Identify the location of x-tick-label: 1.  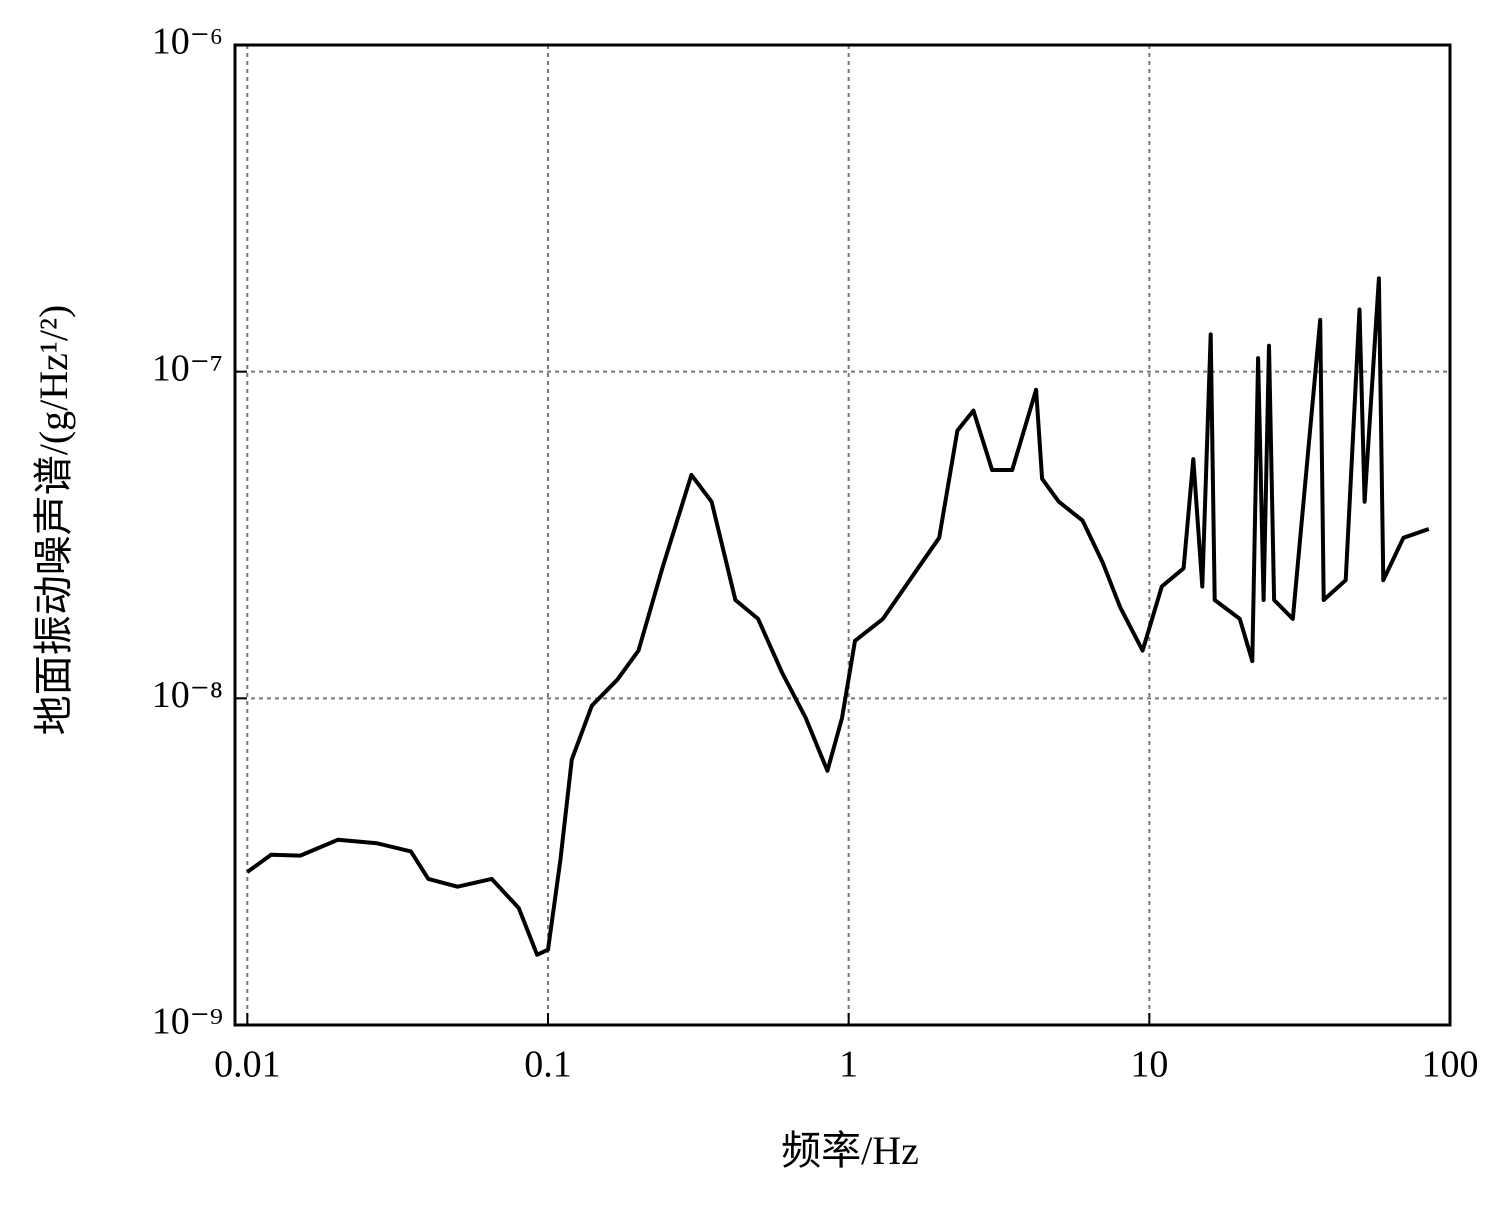
(848, 1065).